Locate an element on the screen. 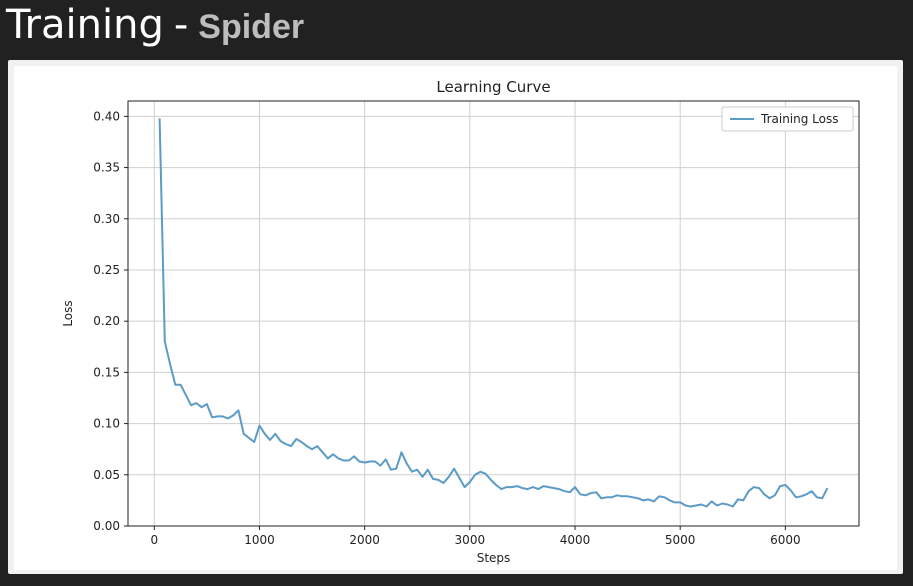 This screenshot has height=586, width=913. y-tick-label: 0.05 is located at coordinates (106, 475).